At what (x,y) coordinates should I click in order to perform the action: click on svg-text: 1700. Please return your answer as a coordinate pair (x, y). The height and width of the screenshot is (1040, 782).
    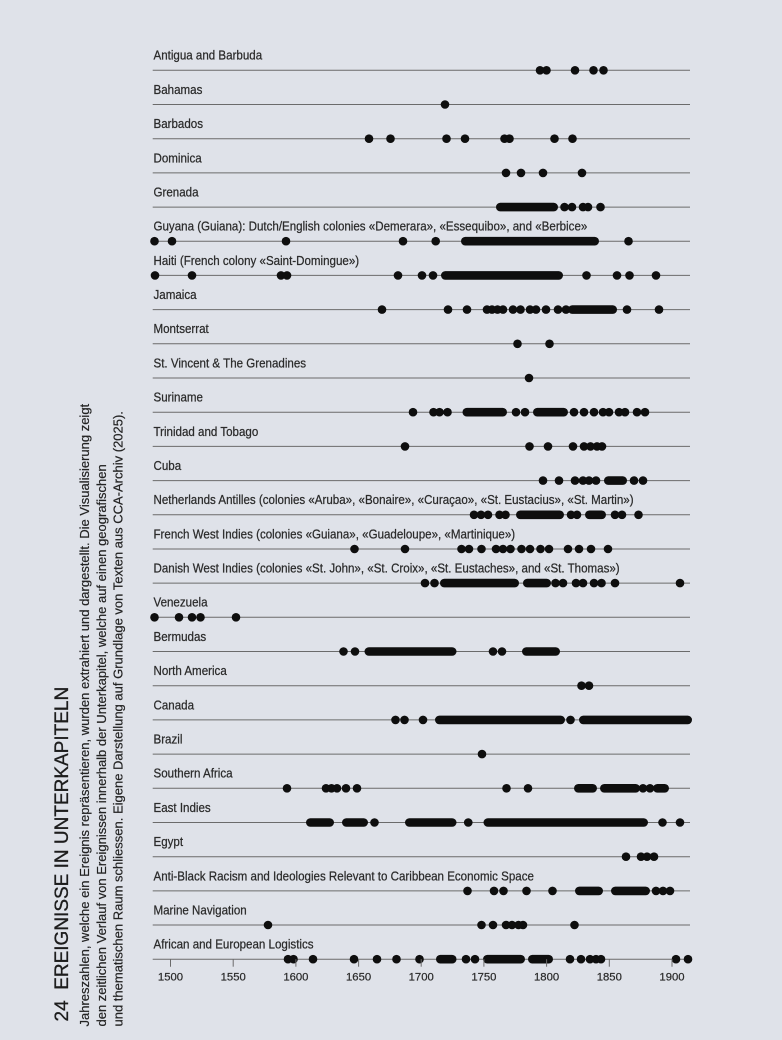
    Looking at the image, I should click on (421, 978).